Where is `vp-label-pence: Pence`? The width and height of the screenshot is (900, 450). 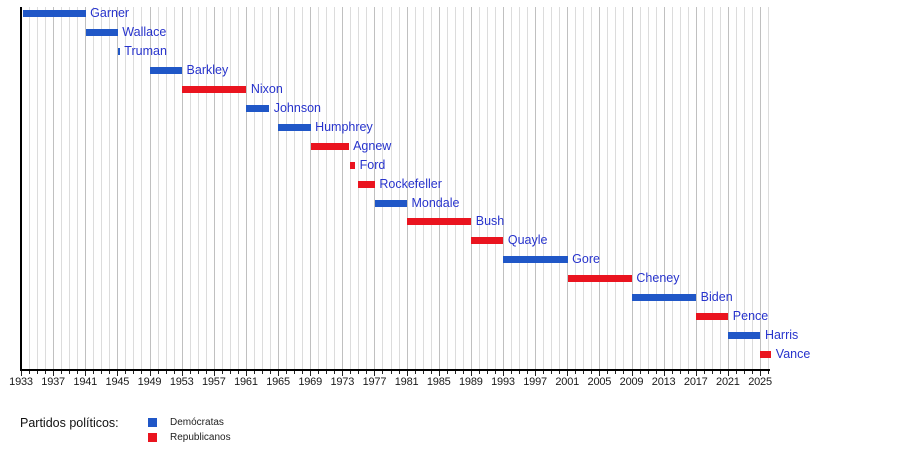
vp-label-pence: Pence is located at coordinates (750, 316).